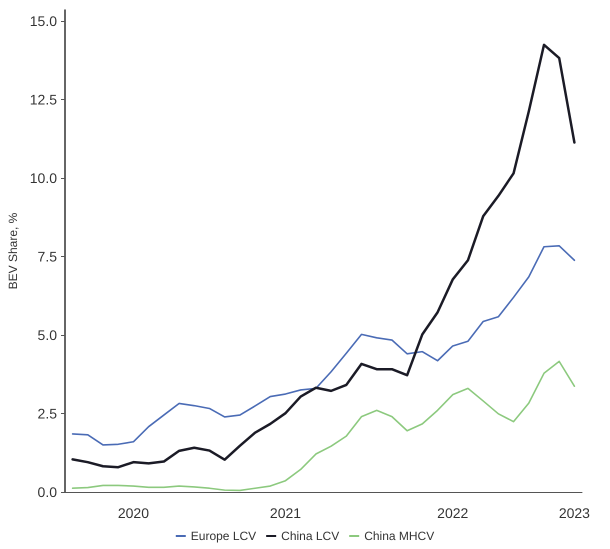 This screenshot has width=610, height=549. What do you see at coordinates (44, 20) in the screenshot?
I see `y-tick-label: 15.0` at bounding box center [44, 20].